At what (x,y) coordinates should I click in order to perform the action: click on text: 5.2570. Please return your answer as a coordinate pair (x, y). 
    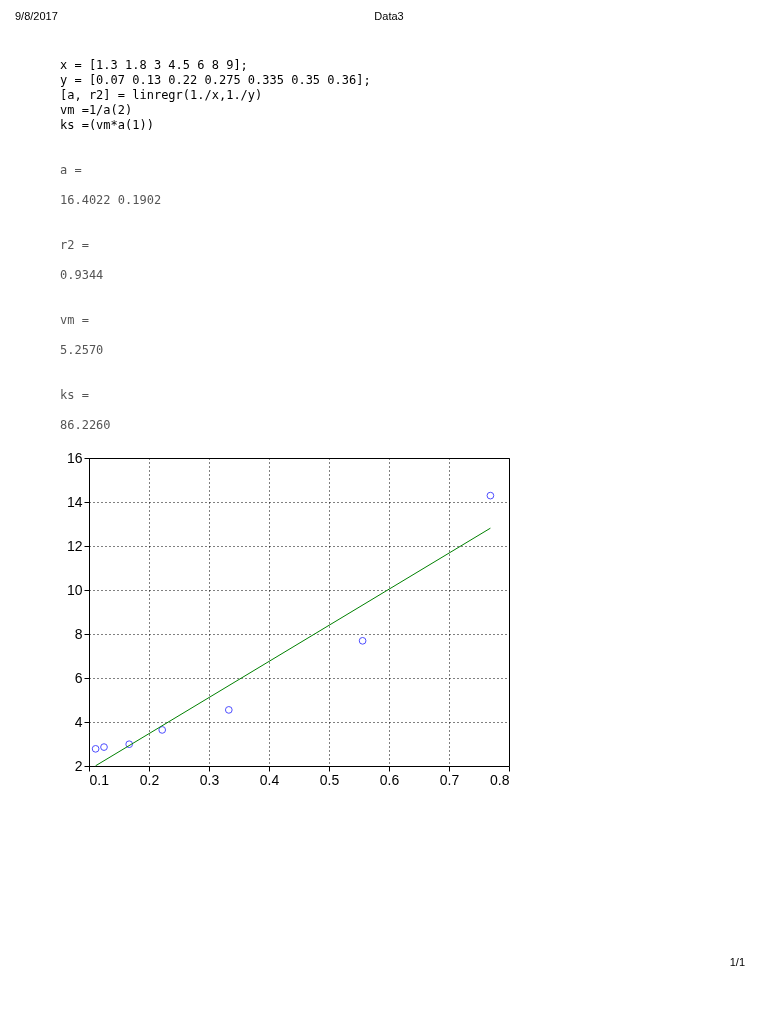
    Looking at the image, I should click on (82, 350).